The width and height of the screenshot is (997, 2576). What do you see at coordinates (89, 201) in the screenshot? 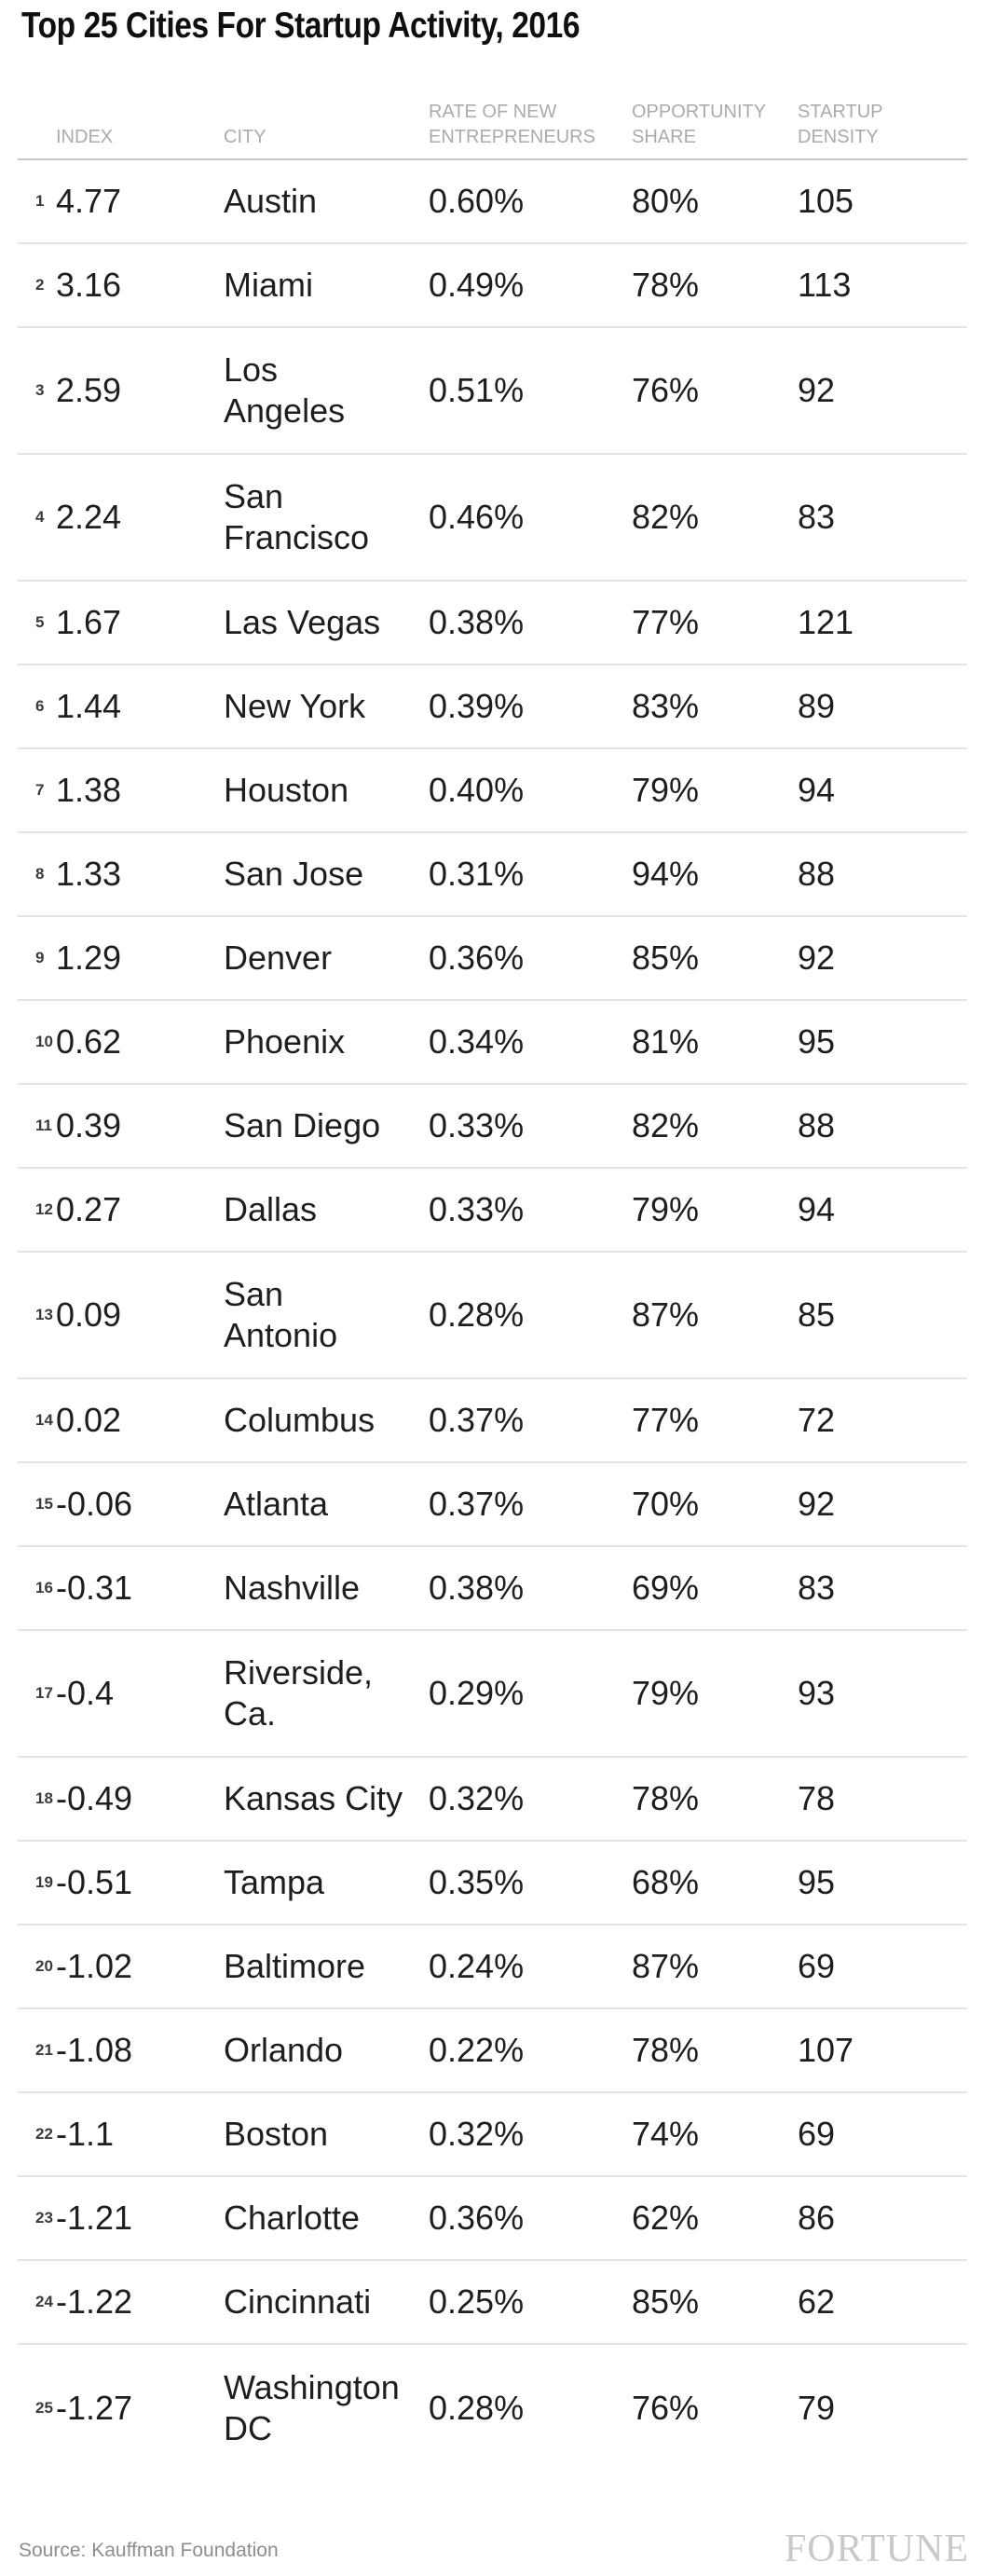
I see `row-index-value: 4.77` at bounding box center [89, 201].